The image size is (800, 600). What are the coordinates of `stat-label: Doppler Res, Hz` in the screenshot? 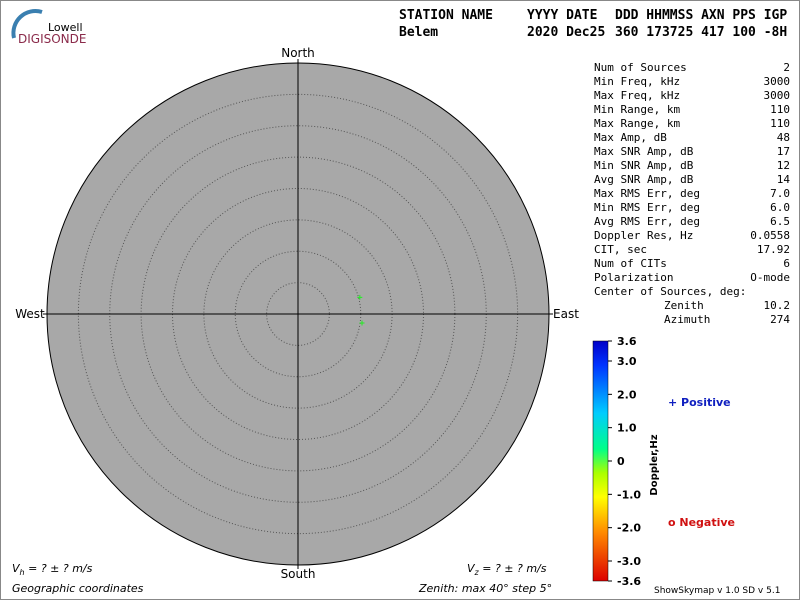 It's located at (643, 235).